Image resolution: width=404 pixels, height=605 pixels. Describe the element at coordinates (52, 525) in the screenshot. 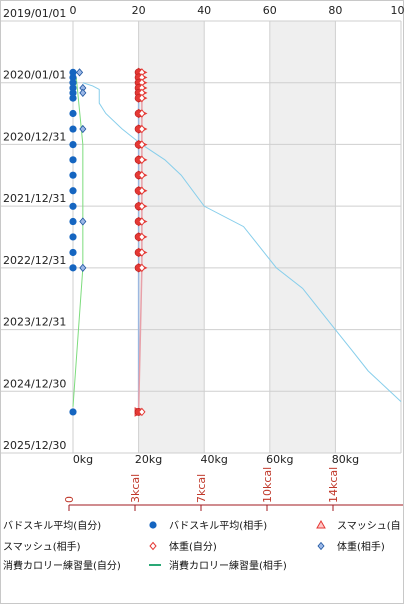

I see `legend-label: バドスキル平均(自分)` at that location.